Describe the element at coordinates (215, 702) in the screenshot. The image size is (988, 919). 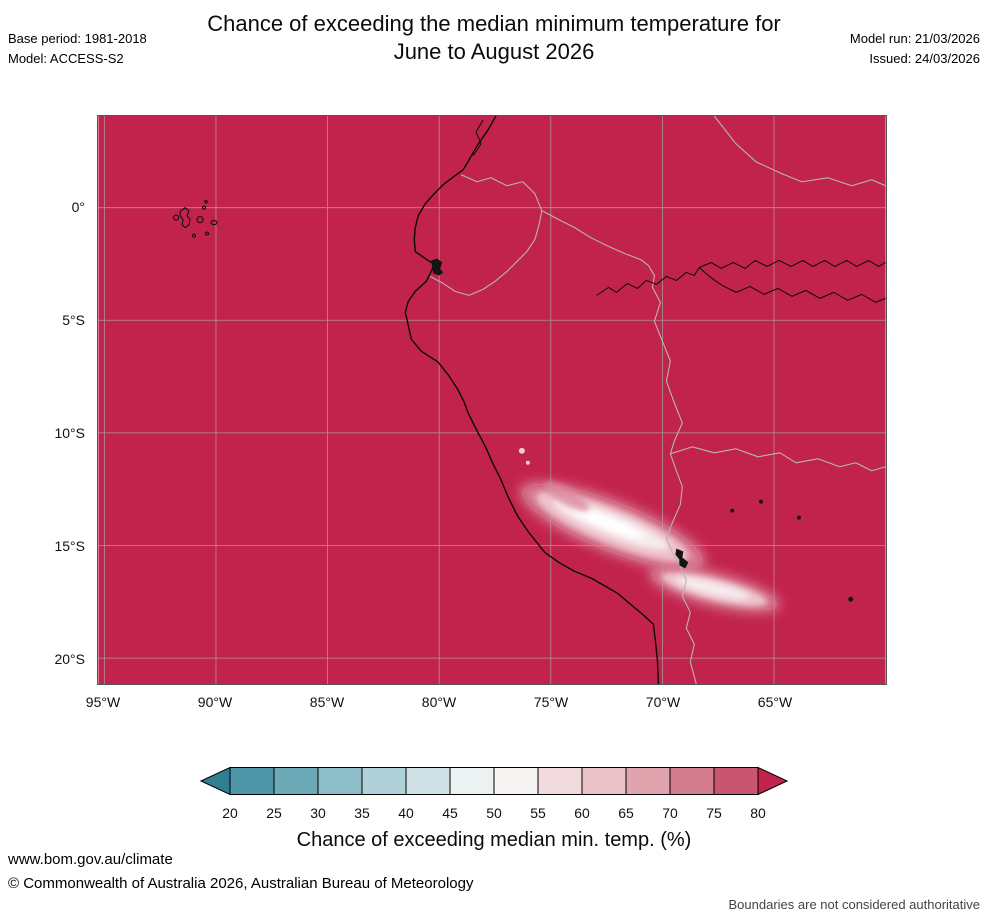
I see `x-axis-tick-label: 90°W` at that location.